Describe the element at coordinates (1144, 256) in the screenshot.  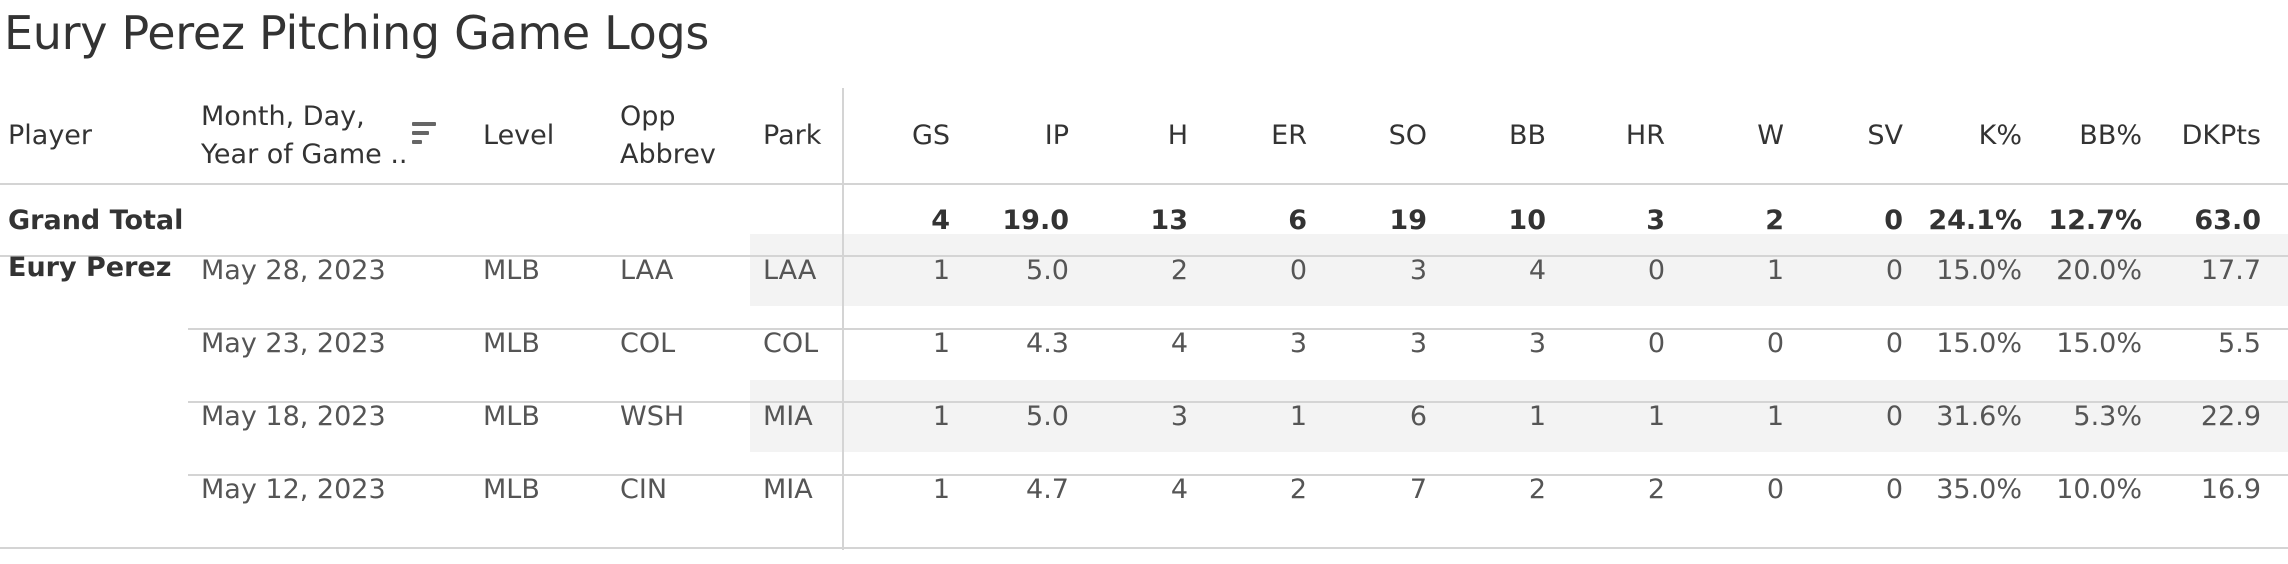
I see `total-divider` at that location.